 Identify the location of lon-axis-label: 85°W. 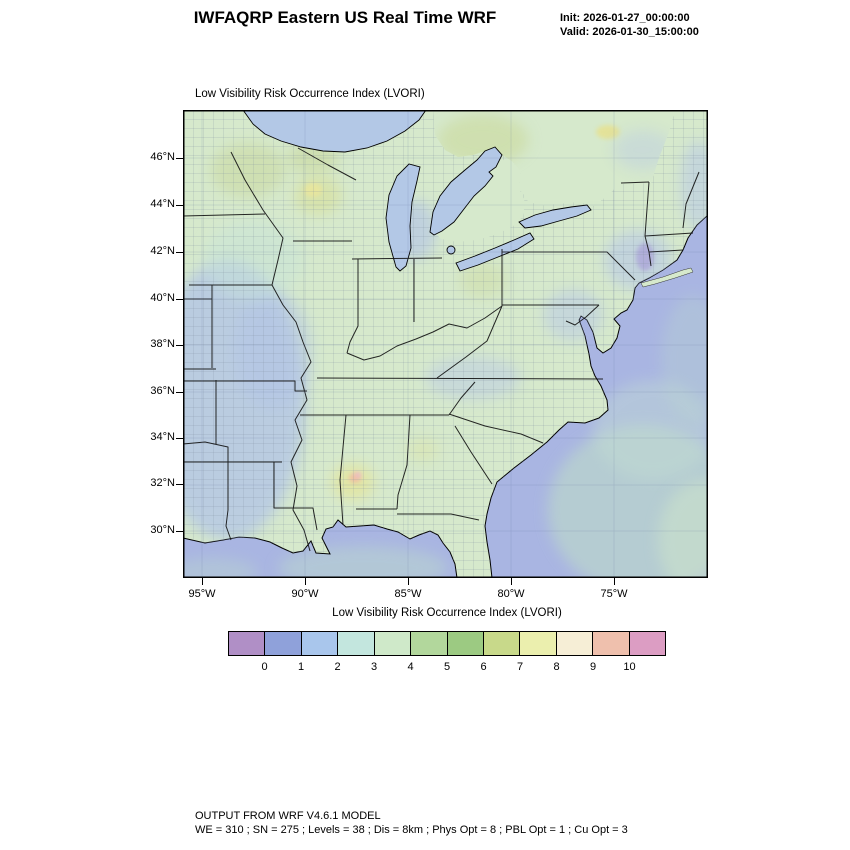
(408, 594).